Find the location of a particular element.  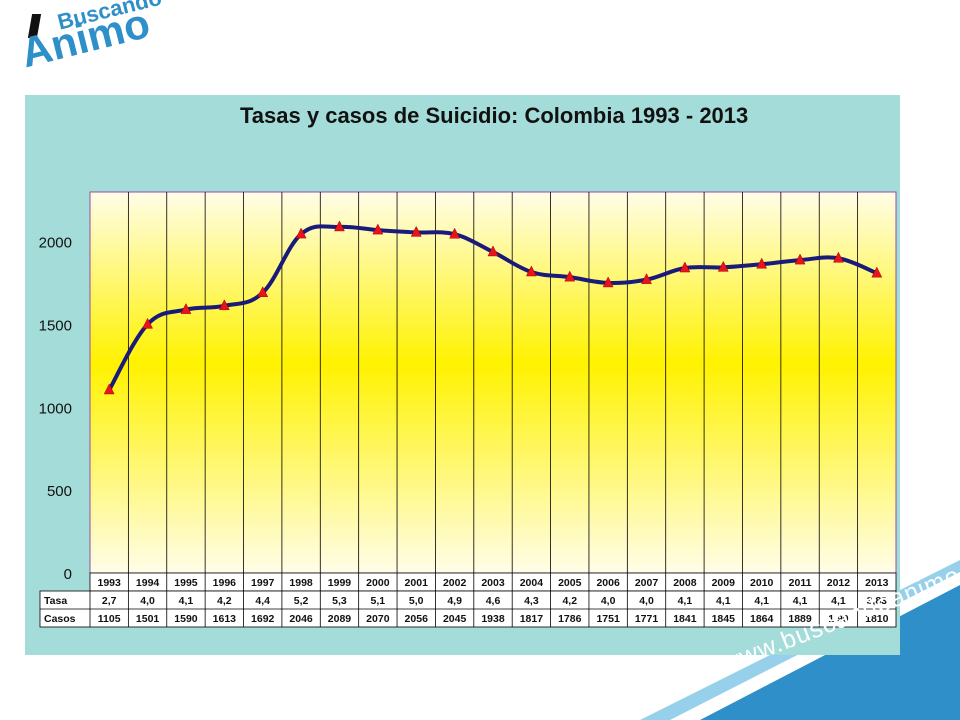

table-row-label: Casos is located at coordinates (60, 619).